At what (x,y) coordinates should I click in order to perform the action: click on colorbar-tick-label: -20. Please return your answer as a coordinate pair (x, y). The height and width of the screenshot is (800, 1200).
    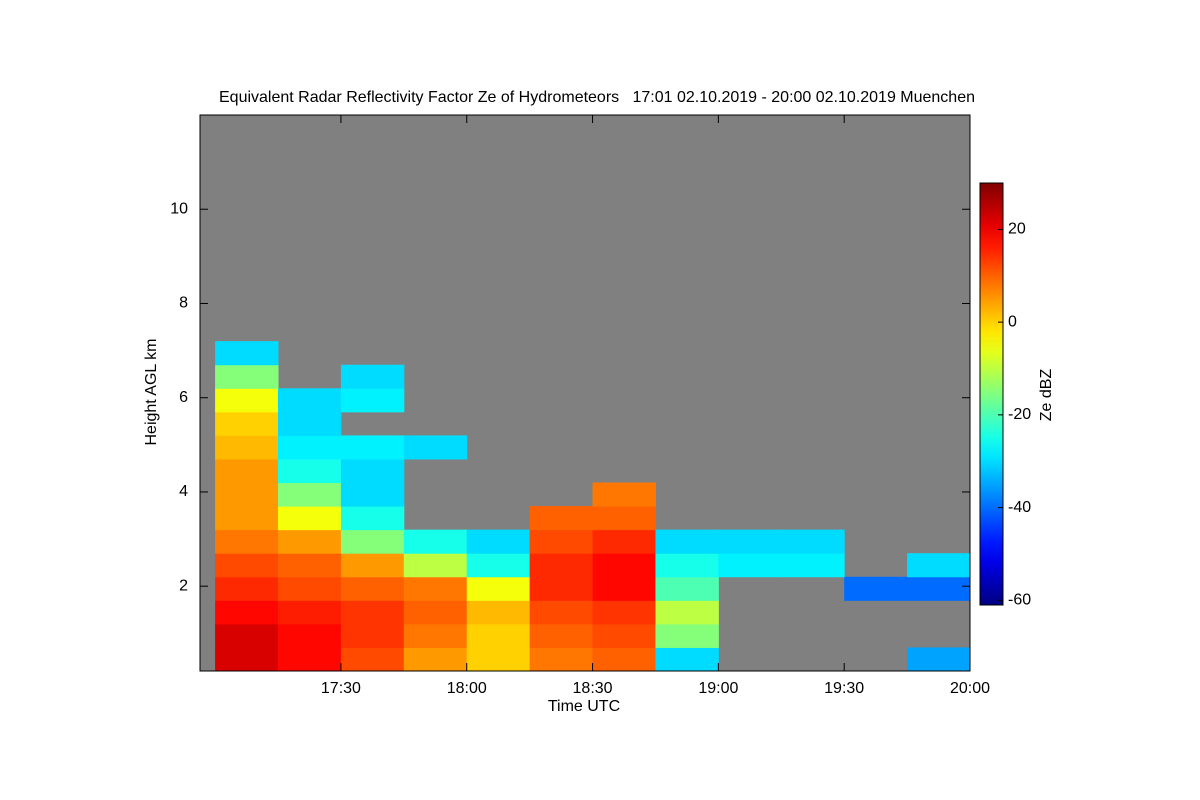
    Looking at the image, I should click on (1019, 414).